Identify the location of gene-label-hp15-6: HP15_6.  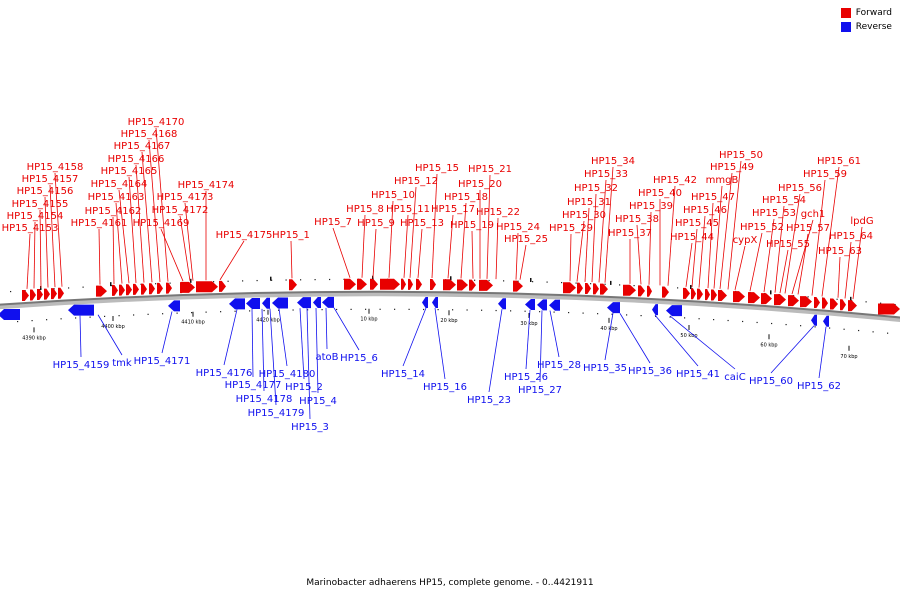
(359, 358).